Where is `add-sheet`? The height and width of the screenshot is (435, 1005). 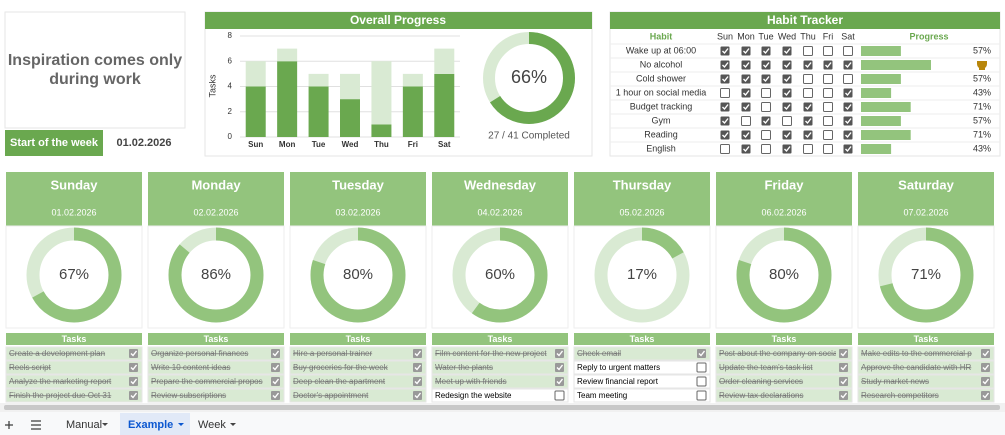
add-sheet is located at coordinates (9, 425).